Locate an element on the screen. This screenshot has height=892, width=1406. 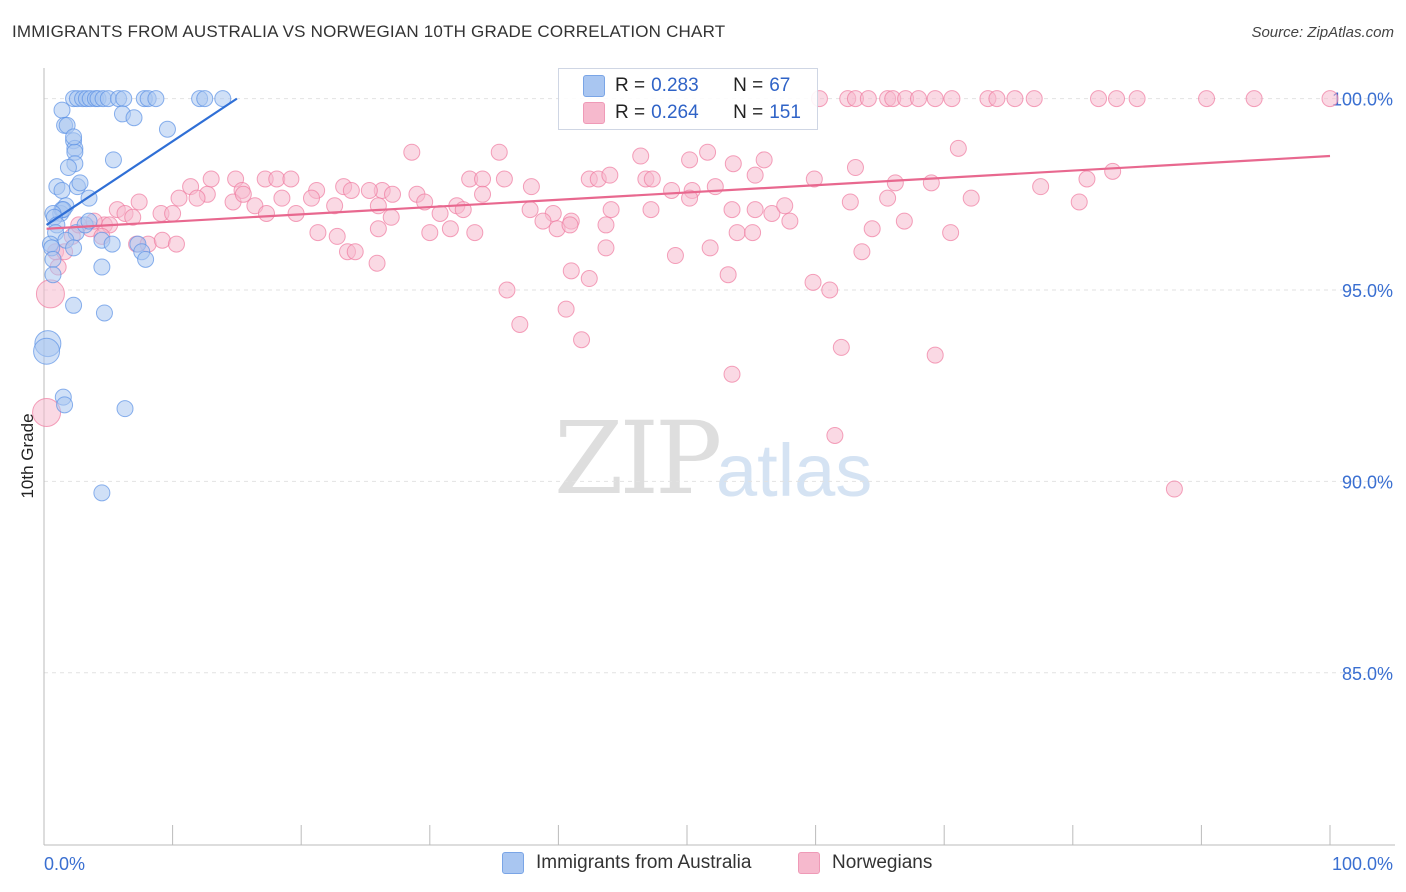
legend-n-value: 67 is located at coordinates (780, 85).